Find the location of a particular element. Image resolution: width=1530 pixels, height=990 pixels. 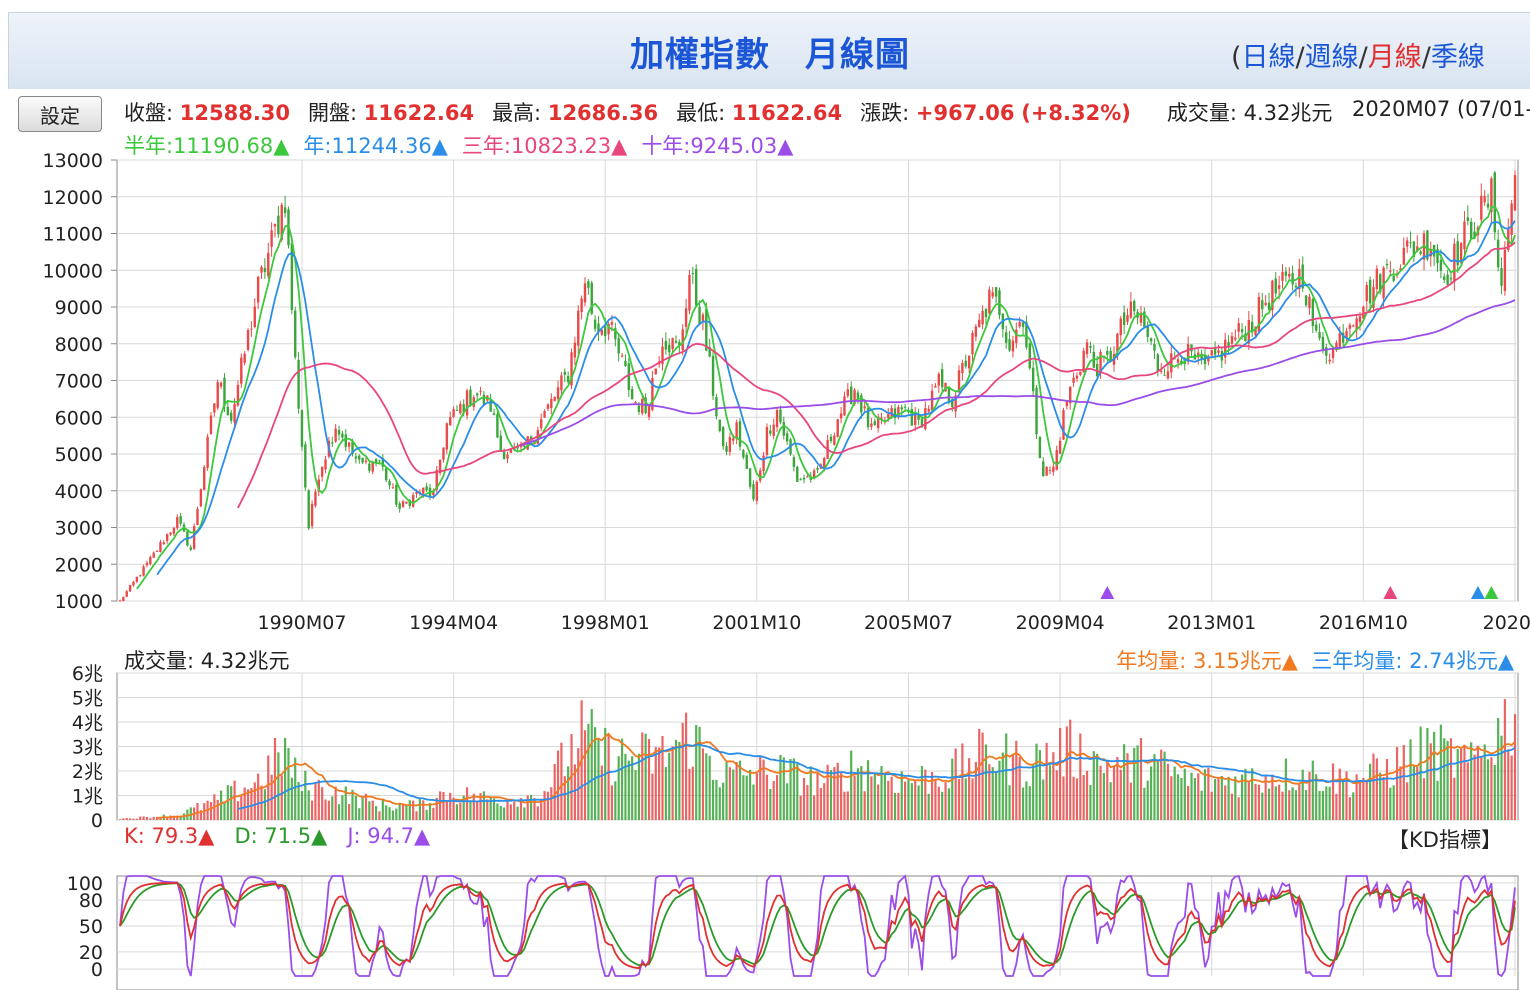

price-y-tick-label: 1000 is located at coordinates (79, 602).